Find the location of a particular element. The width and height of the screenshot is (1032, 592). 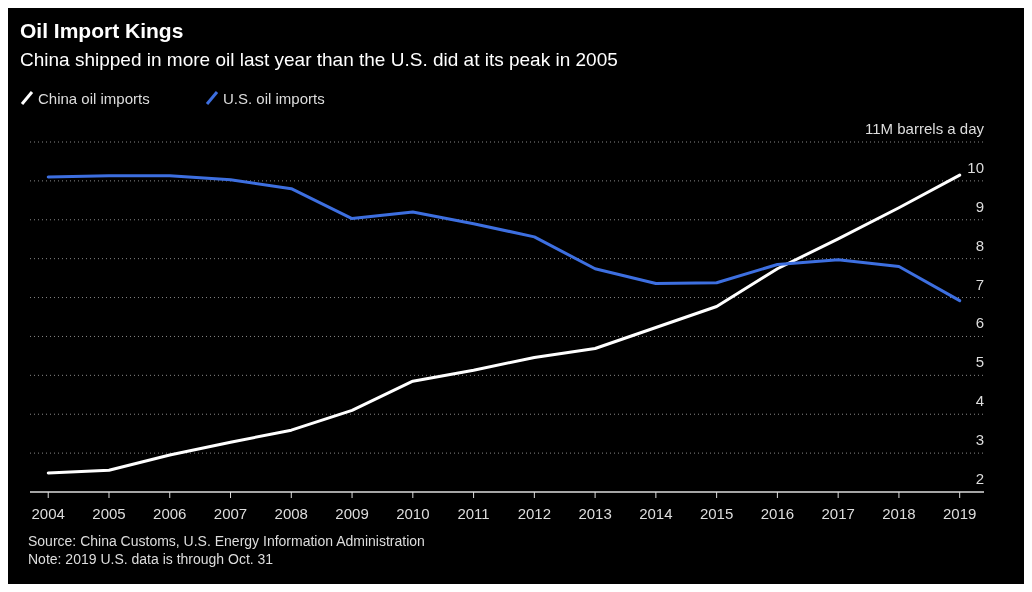

x-tick-label: 2006 is located at coordinates (170, 513).